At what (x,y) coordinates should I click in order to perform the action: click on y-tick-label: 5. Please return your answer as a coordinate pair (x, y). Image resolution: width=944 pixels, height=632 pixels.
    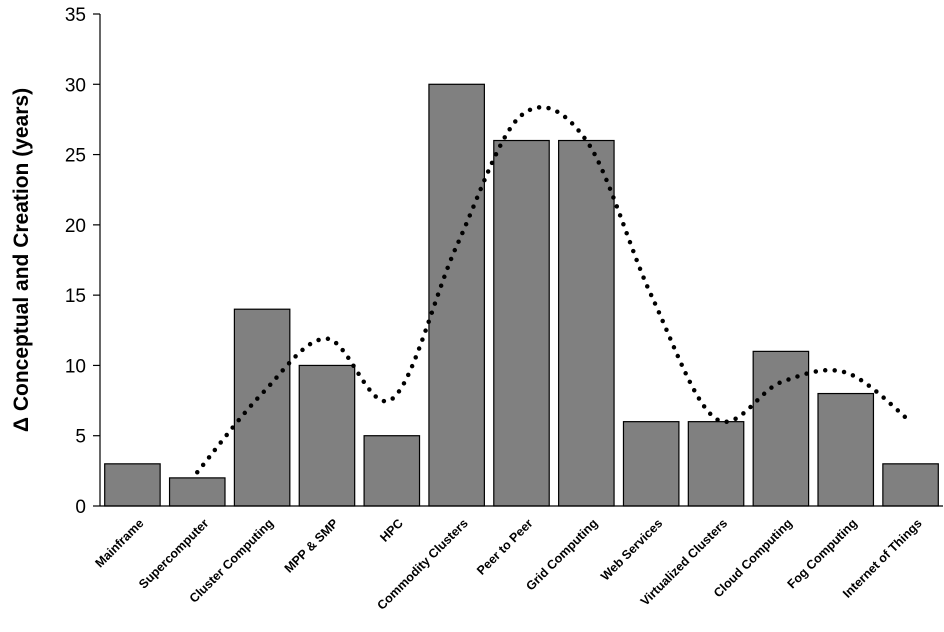
    Looking at the image, I should click on (80, 437).